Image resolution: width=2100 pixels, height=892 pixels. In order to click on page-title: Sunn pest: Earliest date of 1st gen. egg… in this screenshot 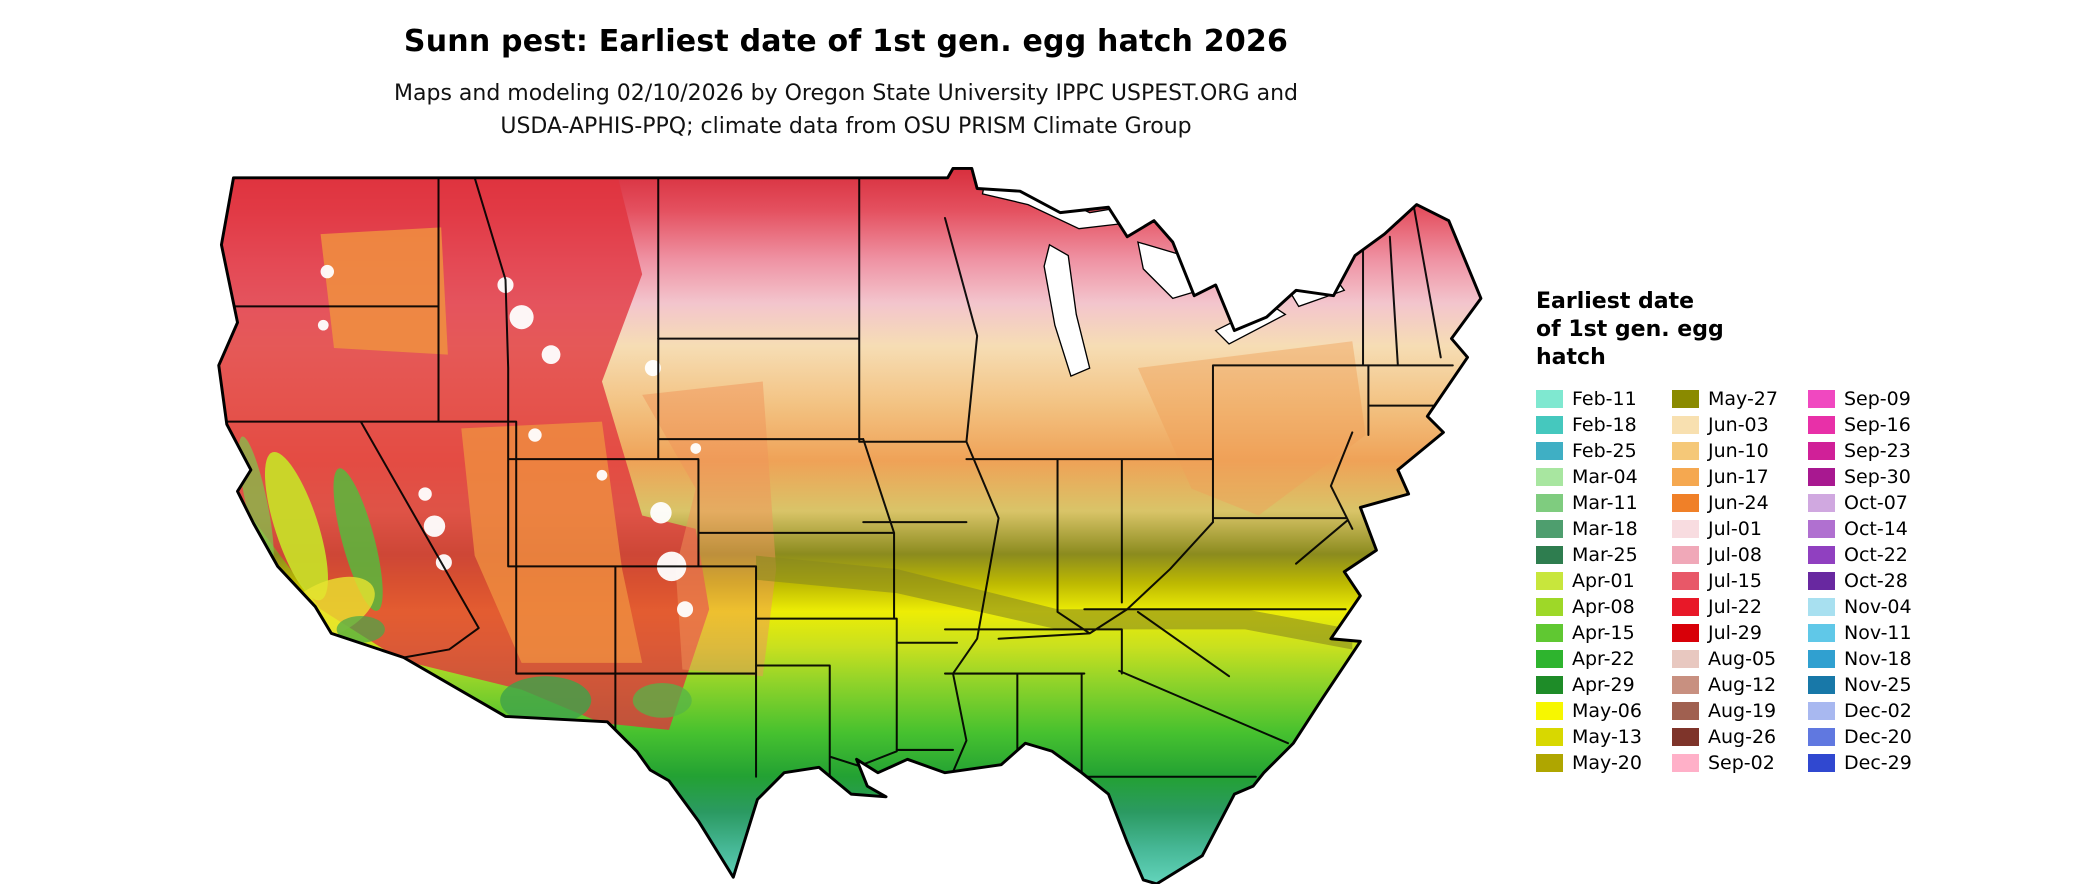, I will do `click(846, 41)`.